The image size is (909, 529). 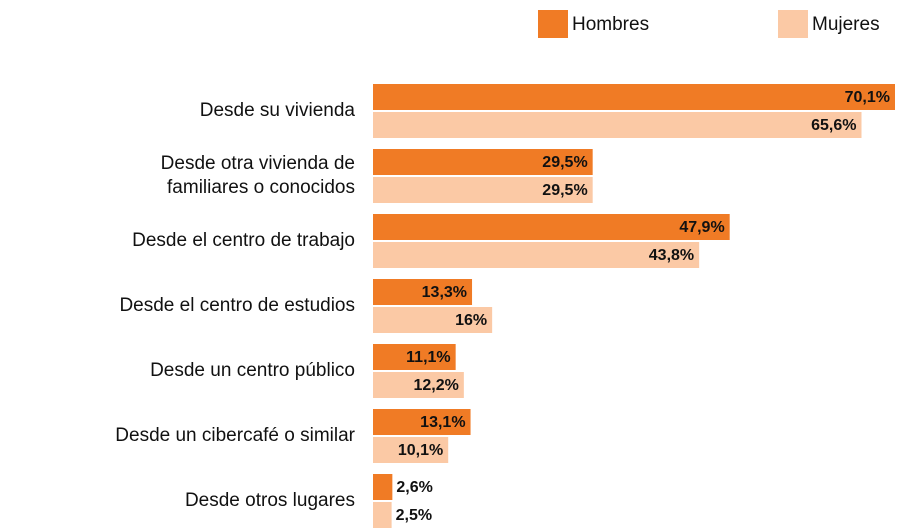 I want to click on value-label: 47,9%, so click(x=701, y=227).